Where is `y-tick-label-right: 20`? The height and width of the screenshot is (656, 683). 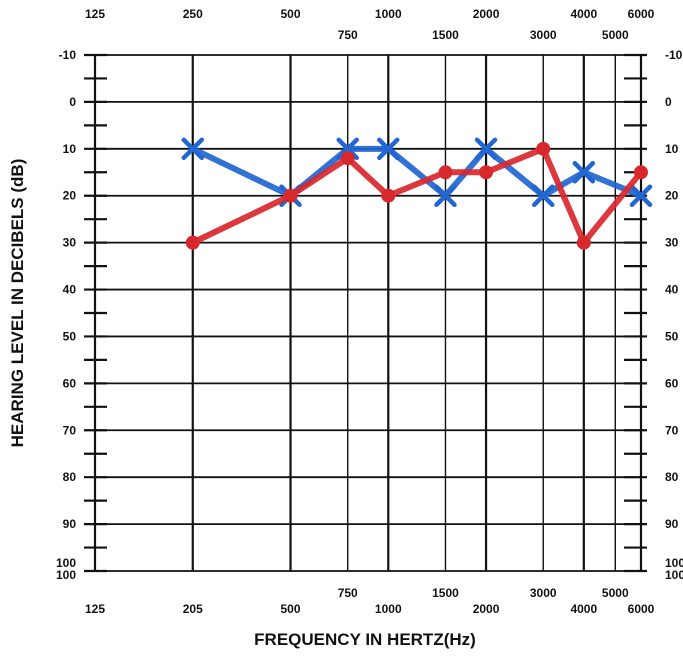
y-tick-label-right: 20 is located at coordinates (672, 196).